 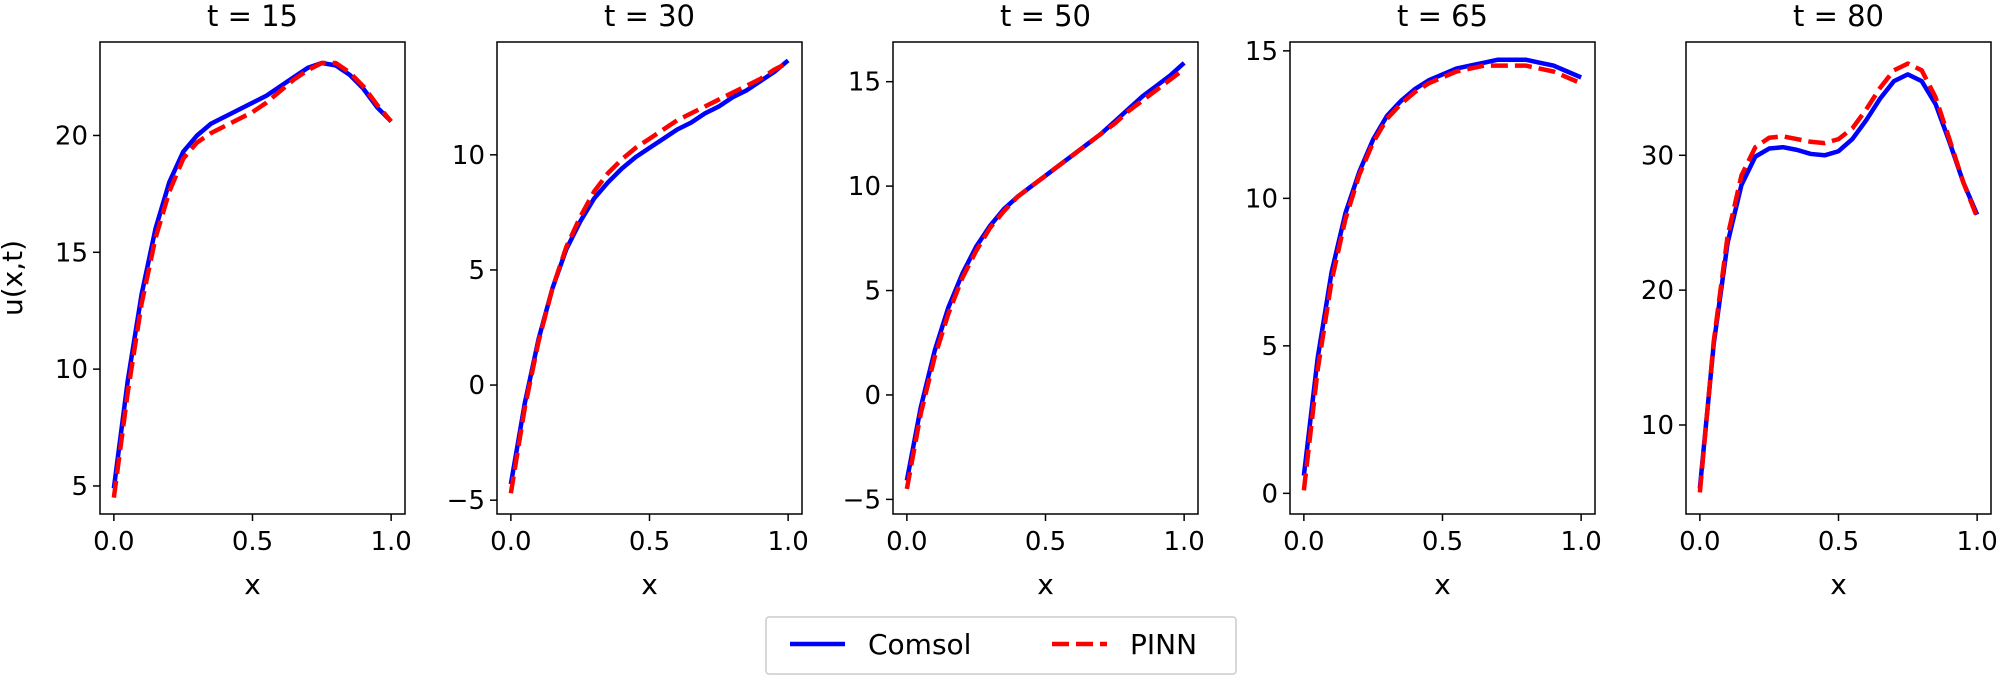 I want to click on subplot-title: t = 65, so click(x=1442, y=16).